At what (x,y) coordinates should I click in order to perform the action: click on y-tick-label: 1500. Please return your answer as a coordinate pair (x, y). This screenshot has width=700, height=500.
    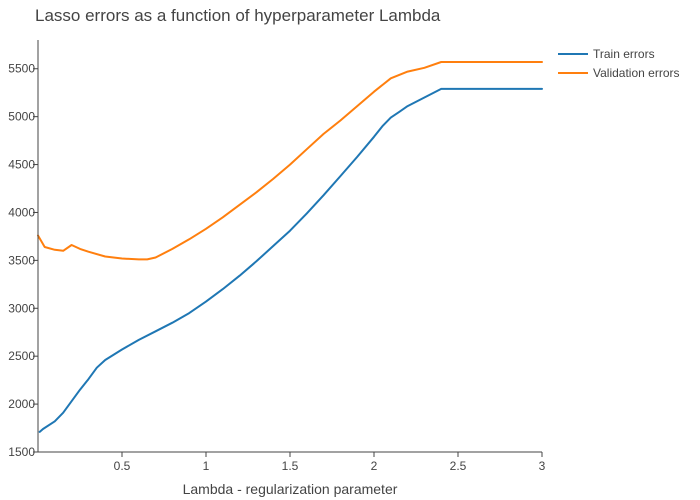
    Looking at the image, I should click on (21, 452).